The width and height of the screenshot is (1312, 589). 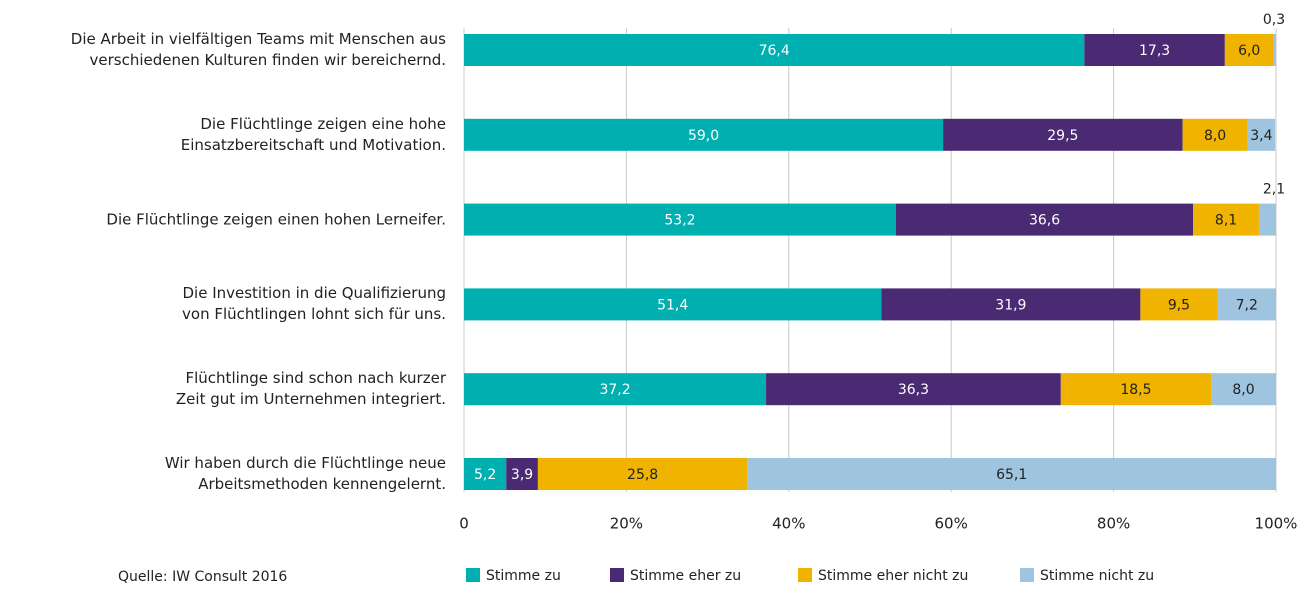 What do you see at coordinates (1276, 524) in the screenshot?
I see `x-tick-label: 100%` at bounding box center [1276, 524].